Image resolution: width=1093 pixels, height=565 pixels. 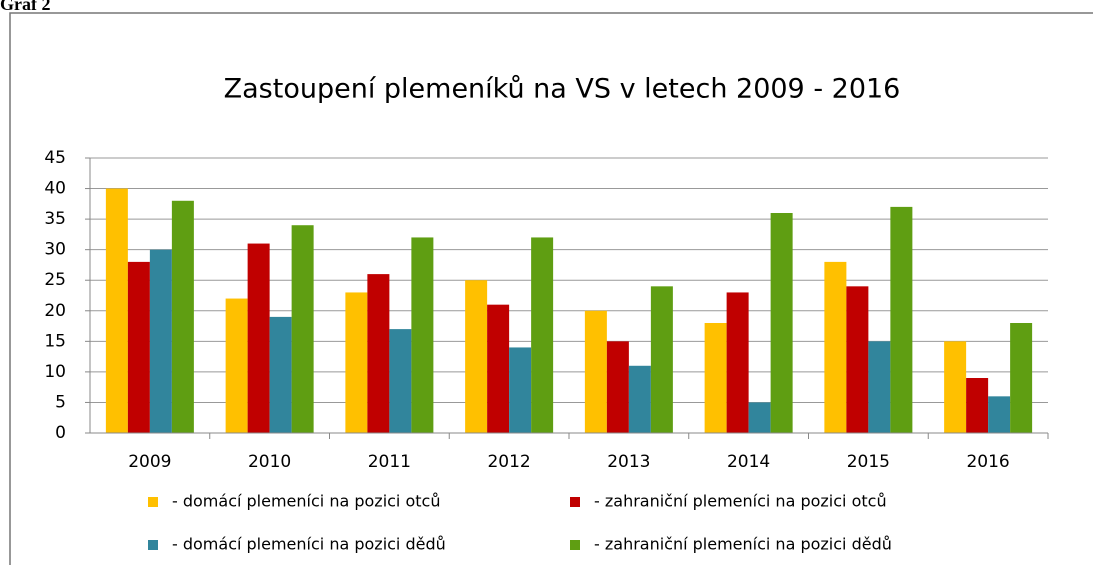 I want to click on x-tick-label: 2012, so click(x=508, y=462).